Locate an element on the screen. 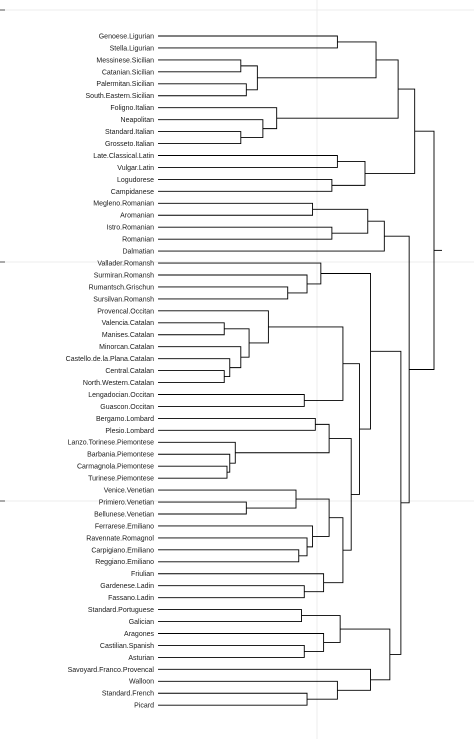 This screenshot has width=474, height=739. leaf-label: Aromanian is located at coordinates (137, 216).